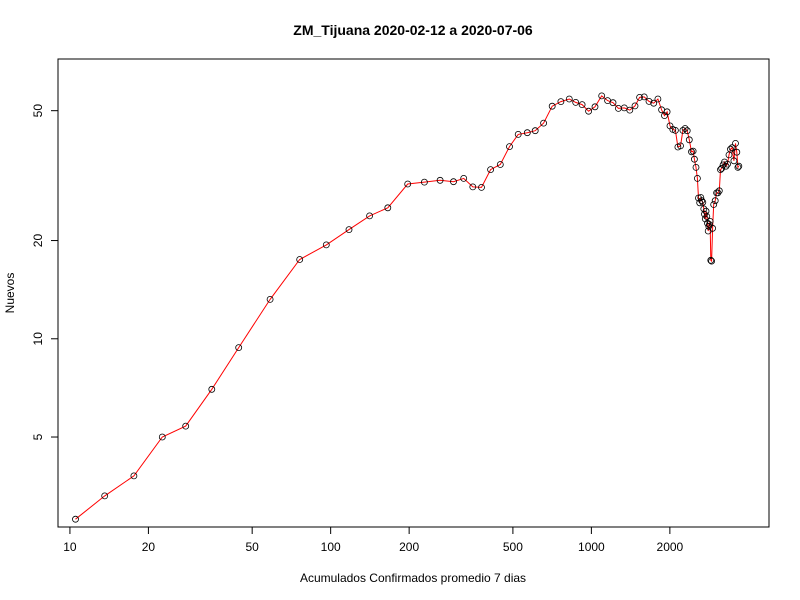 The height and width of the screenshot is (600, 800). What do you see at coordinates (38, 436) in the screenshot?
I see `y-tick-label: 5` at bounding box center [38, 436].